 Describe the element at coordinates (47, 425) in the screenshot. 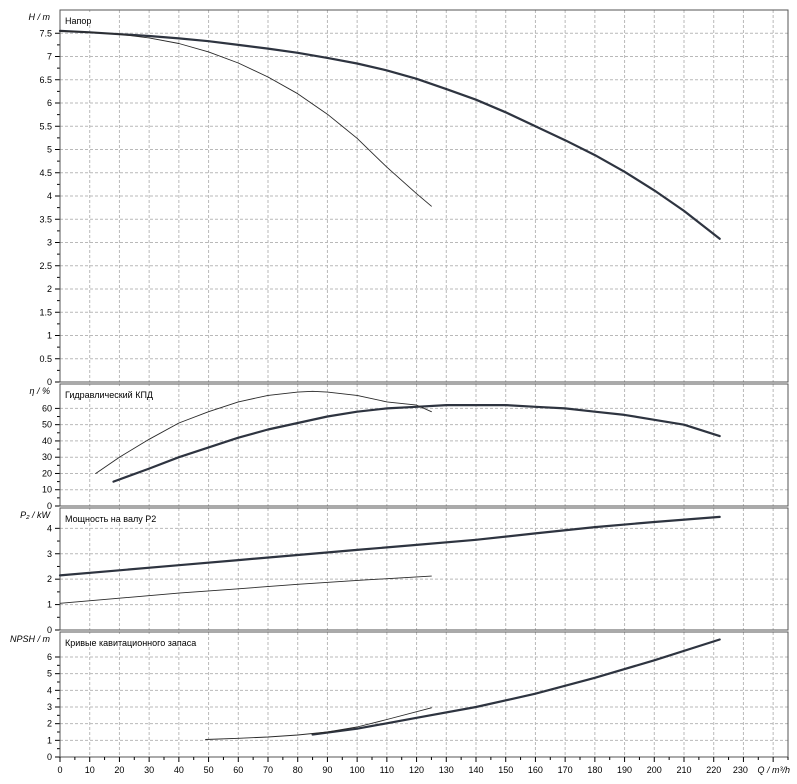

I see `y-tick-label: 50` at that location.